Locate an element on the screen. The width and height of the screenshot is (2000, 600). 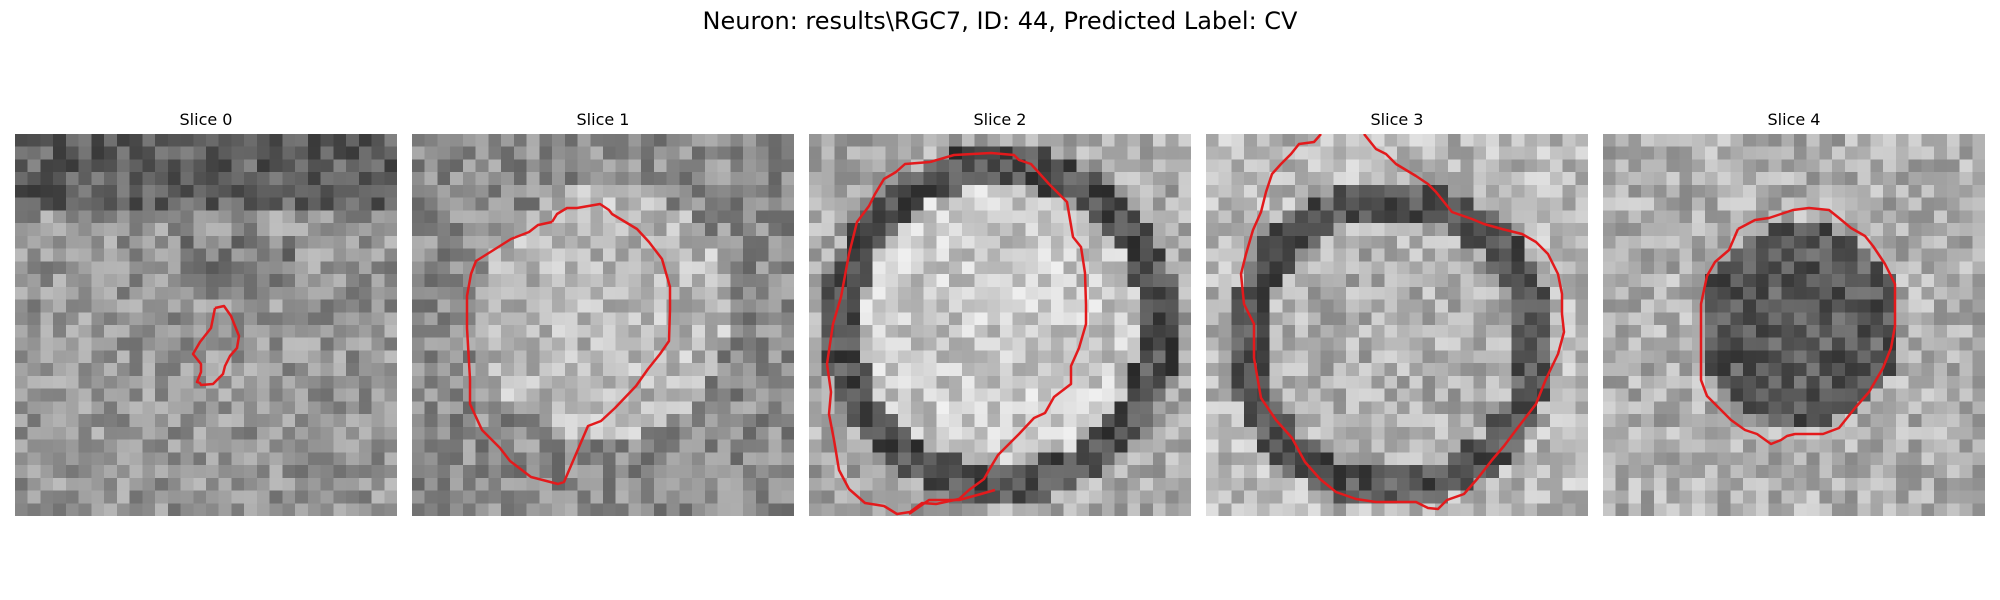
slice-title-3: Slice 3 is located at coordinates (1397, 119).